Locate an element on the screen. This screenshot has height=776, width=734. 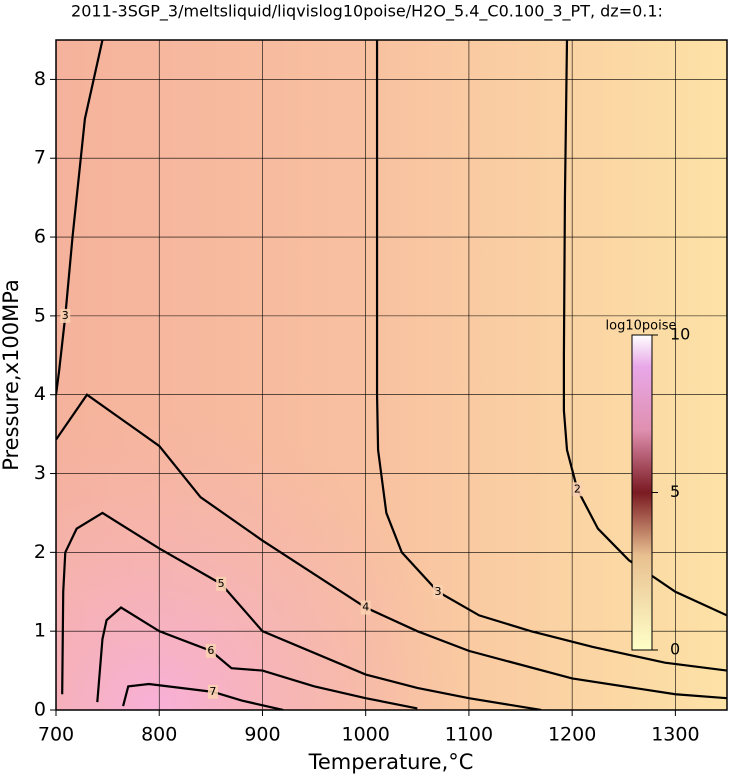
y-tick-label: 4 is located at coordinates (40, 394).